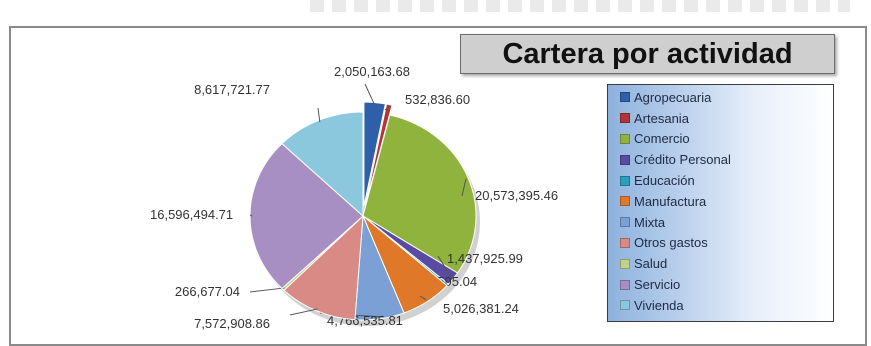  I want to click on data-label-1: 2,050,163.68, so click(372, 71).